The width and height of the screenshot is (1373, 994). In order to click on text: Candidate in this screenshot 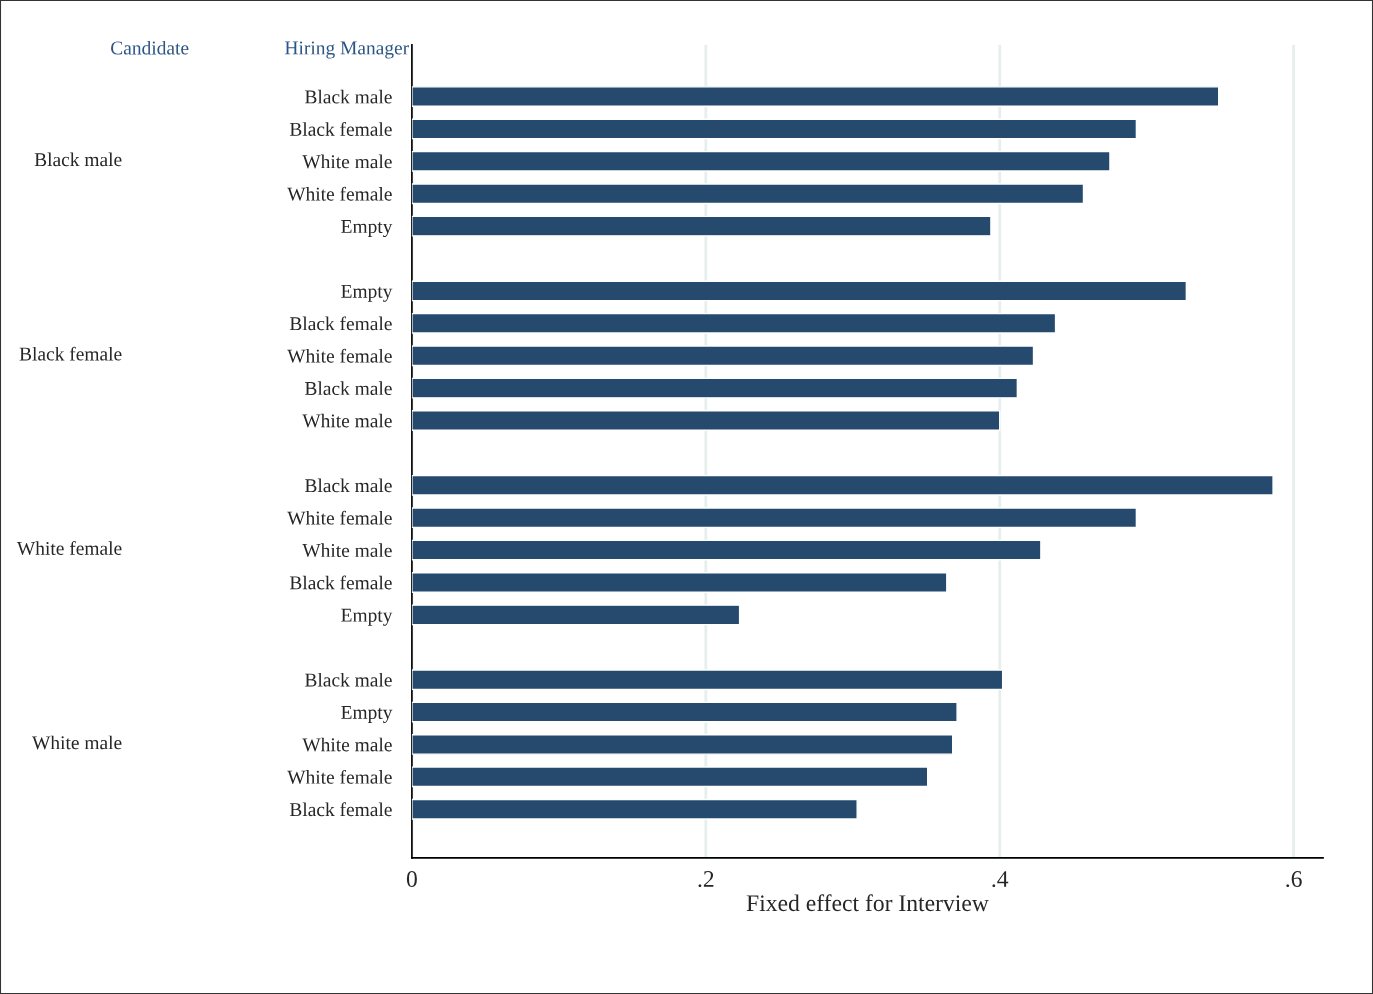, I will do `click(150, 47)`.